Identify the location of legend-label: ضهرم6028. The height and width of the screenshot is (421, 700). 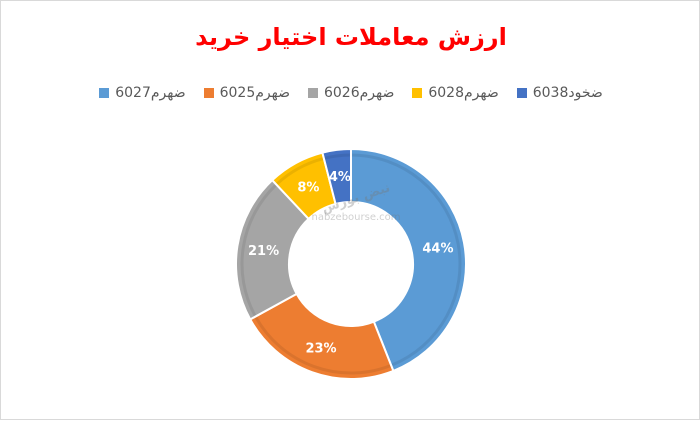
(463, 93).